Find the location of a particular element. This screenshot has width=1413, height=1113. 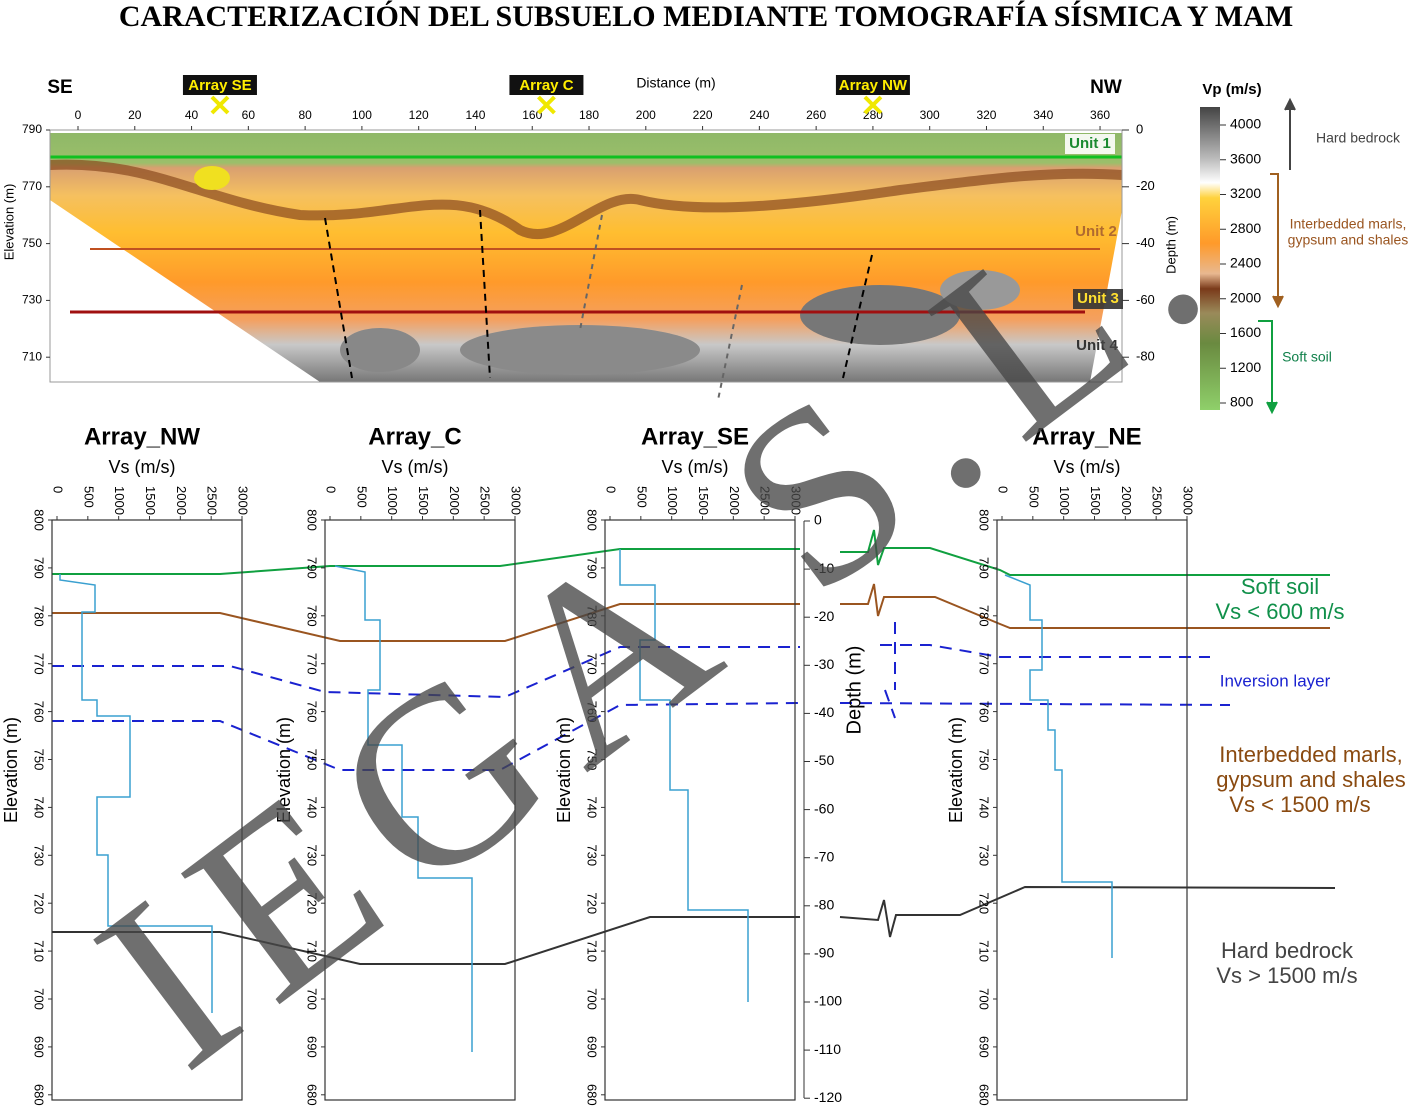

x-axis-label: Distance (m) is located at coordinates (675, 83).